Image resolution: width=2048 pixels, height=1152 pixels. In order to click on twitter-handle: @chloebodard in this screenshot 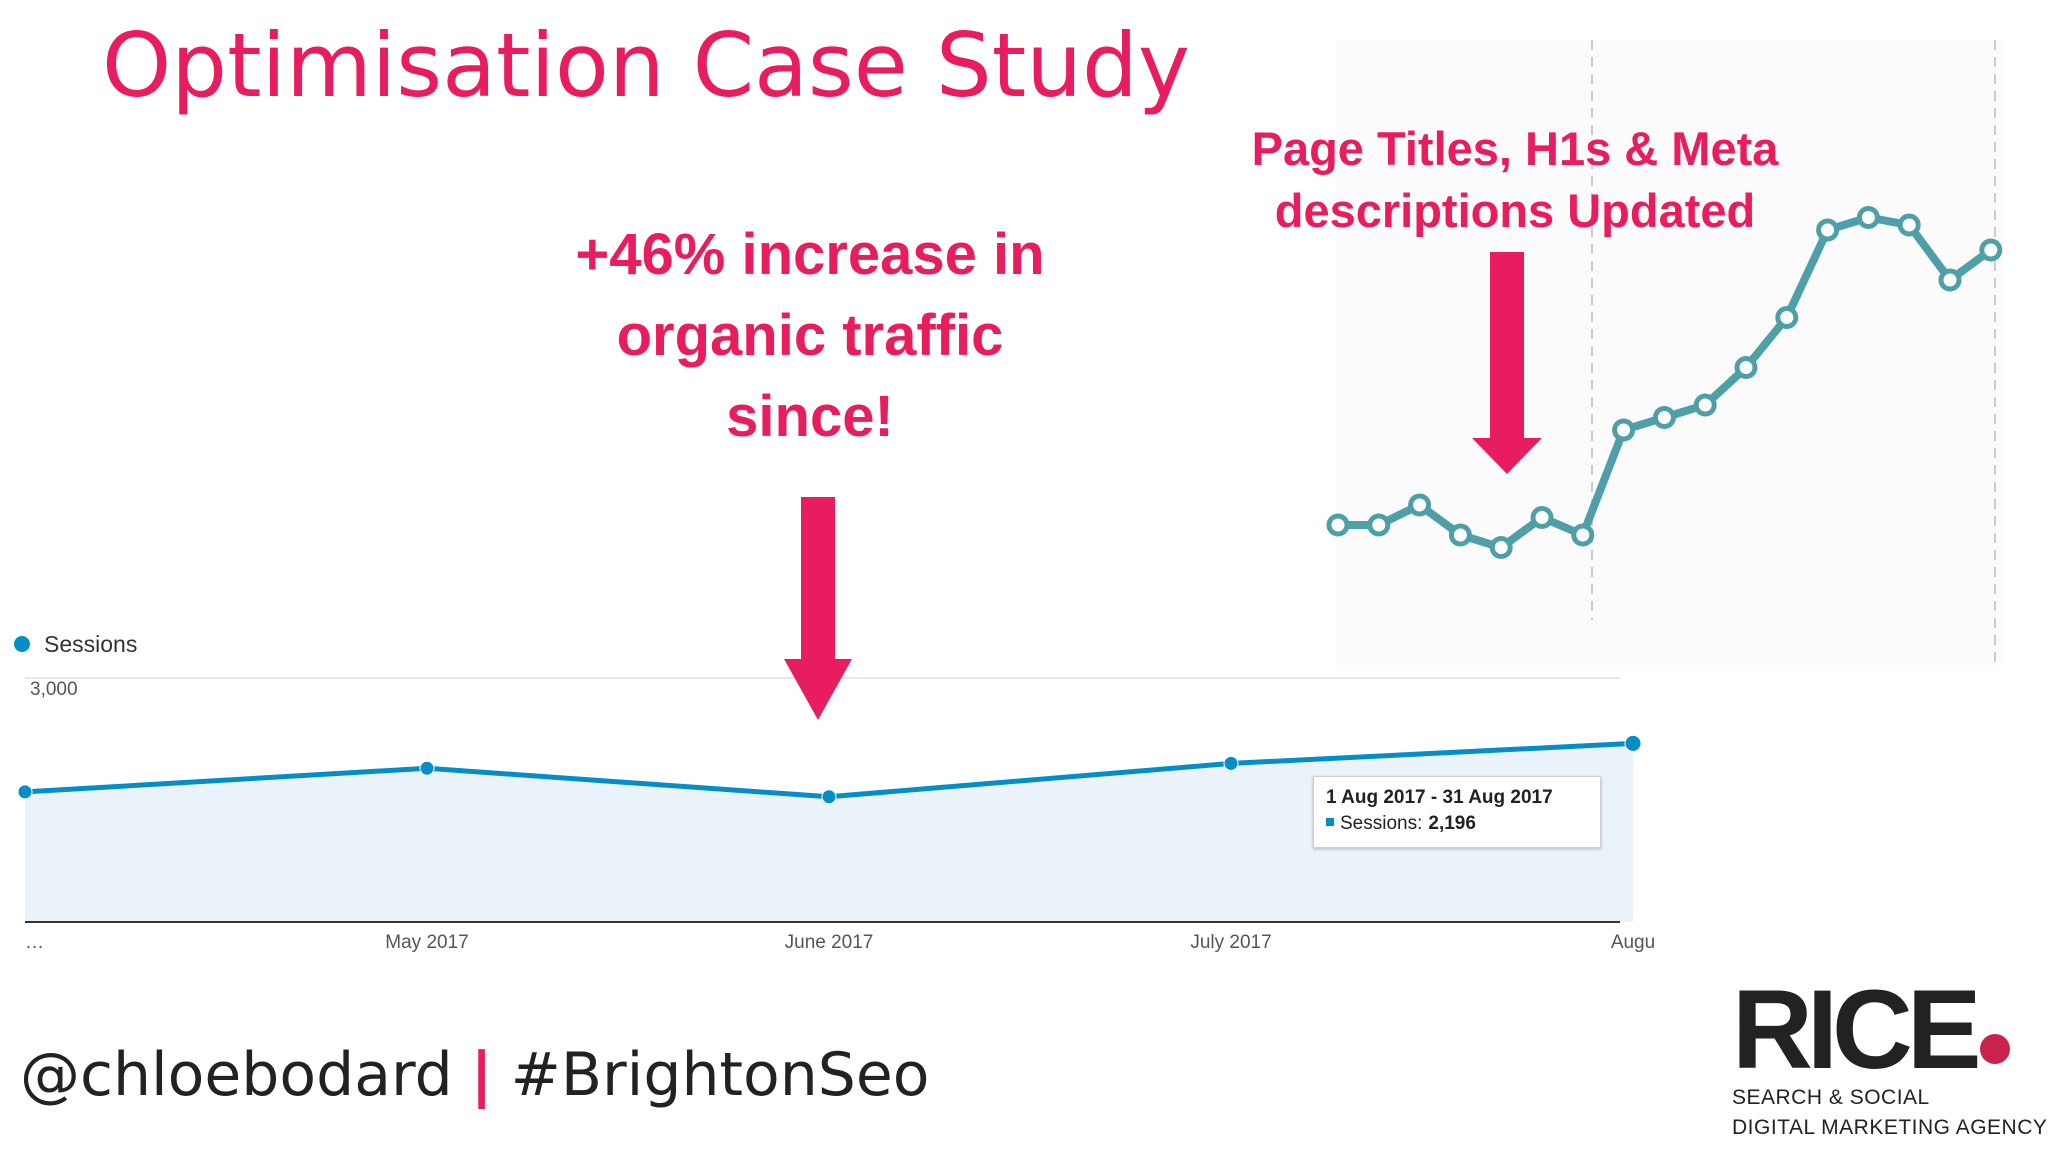, I will do `click(236, 1075)`.